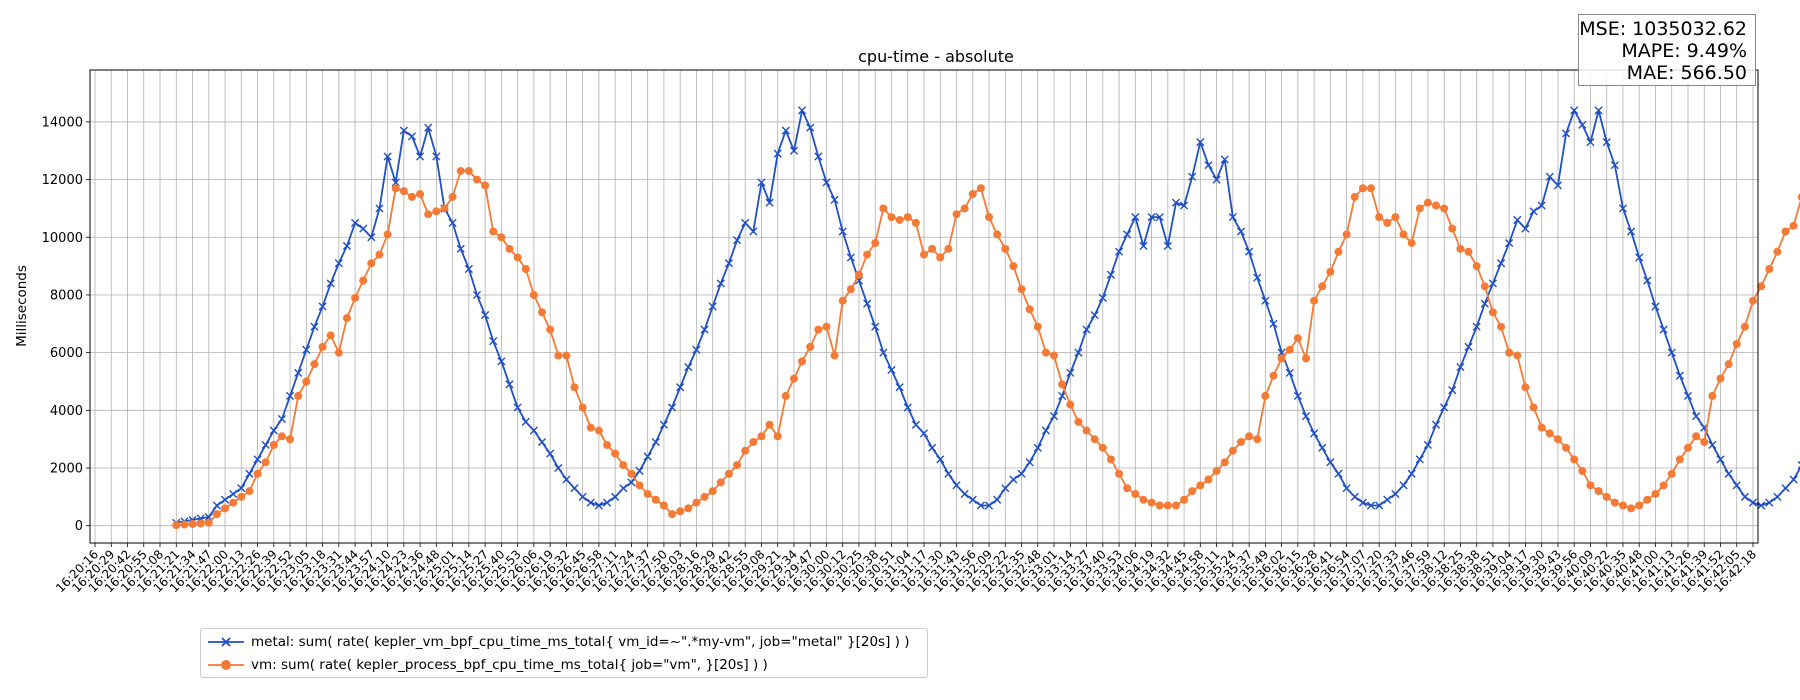  What do you see at coordinates (1663, 29) in the screenshot?
I see `mse-stat: MSE: 1035032.62` at bounding box center [1663, 29].